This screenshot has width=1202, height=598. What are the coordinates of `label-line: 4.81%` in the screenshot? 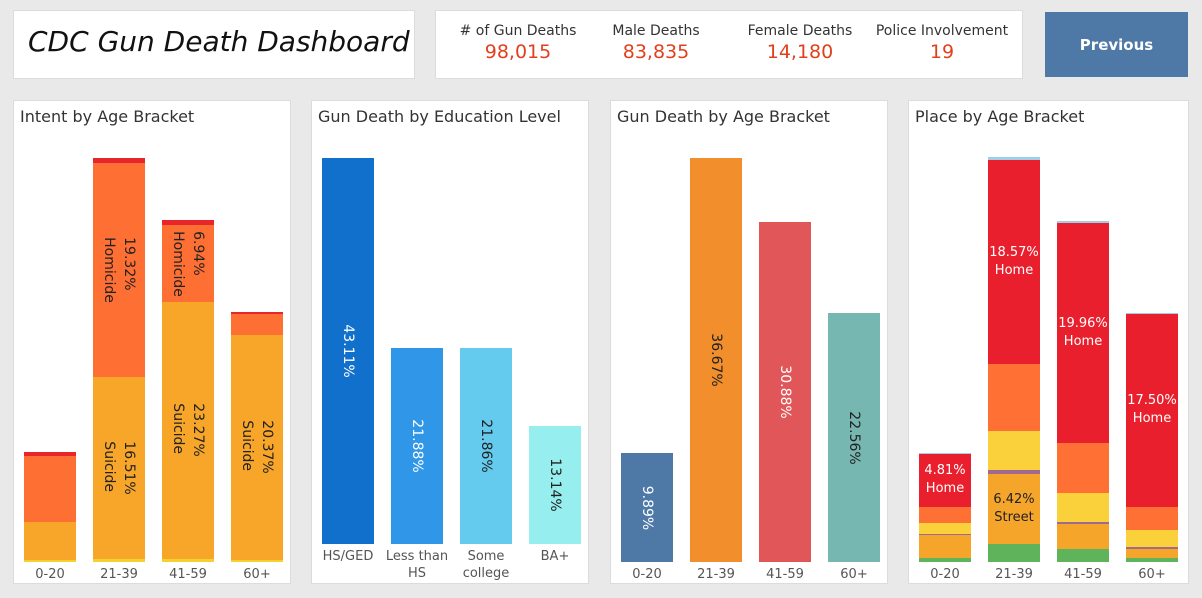 It's located at (945, 471).